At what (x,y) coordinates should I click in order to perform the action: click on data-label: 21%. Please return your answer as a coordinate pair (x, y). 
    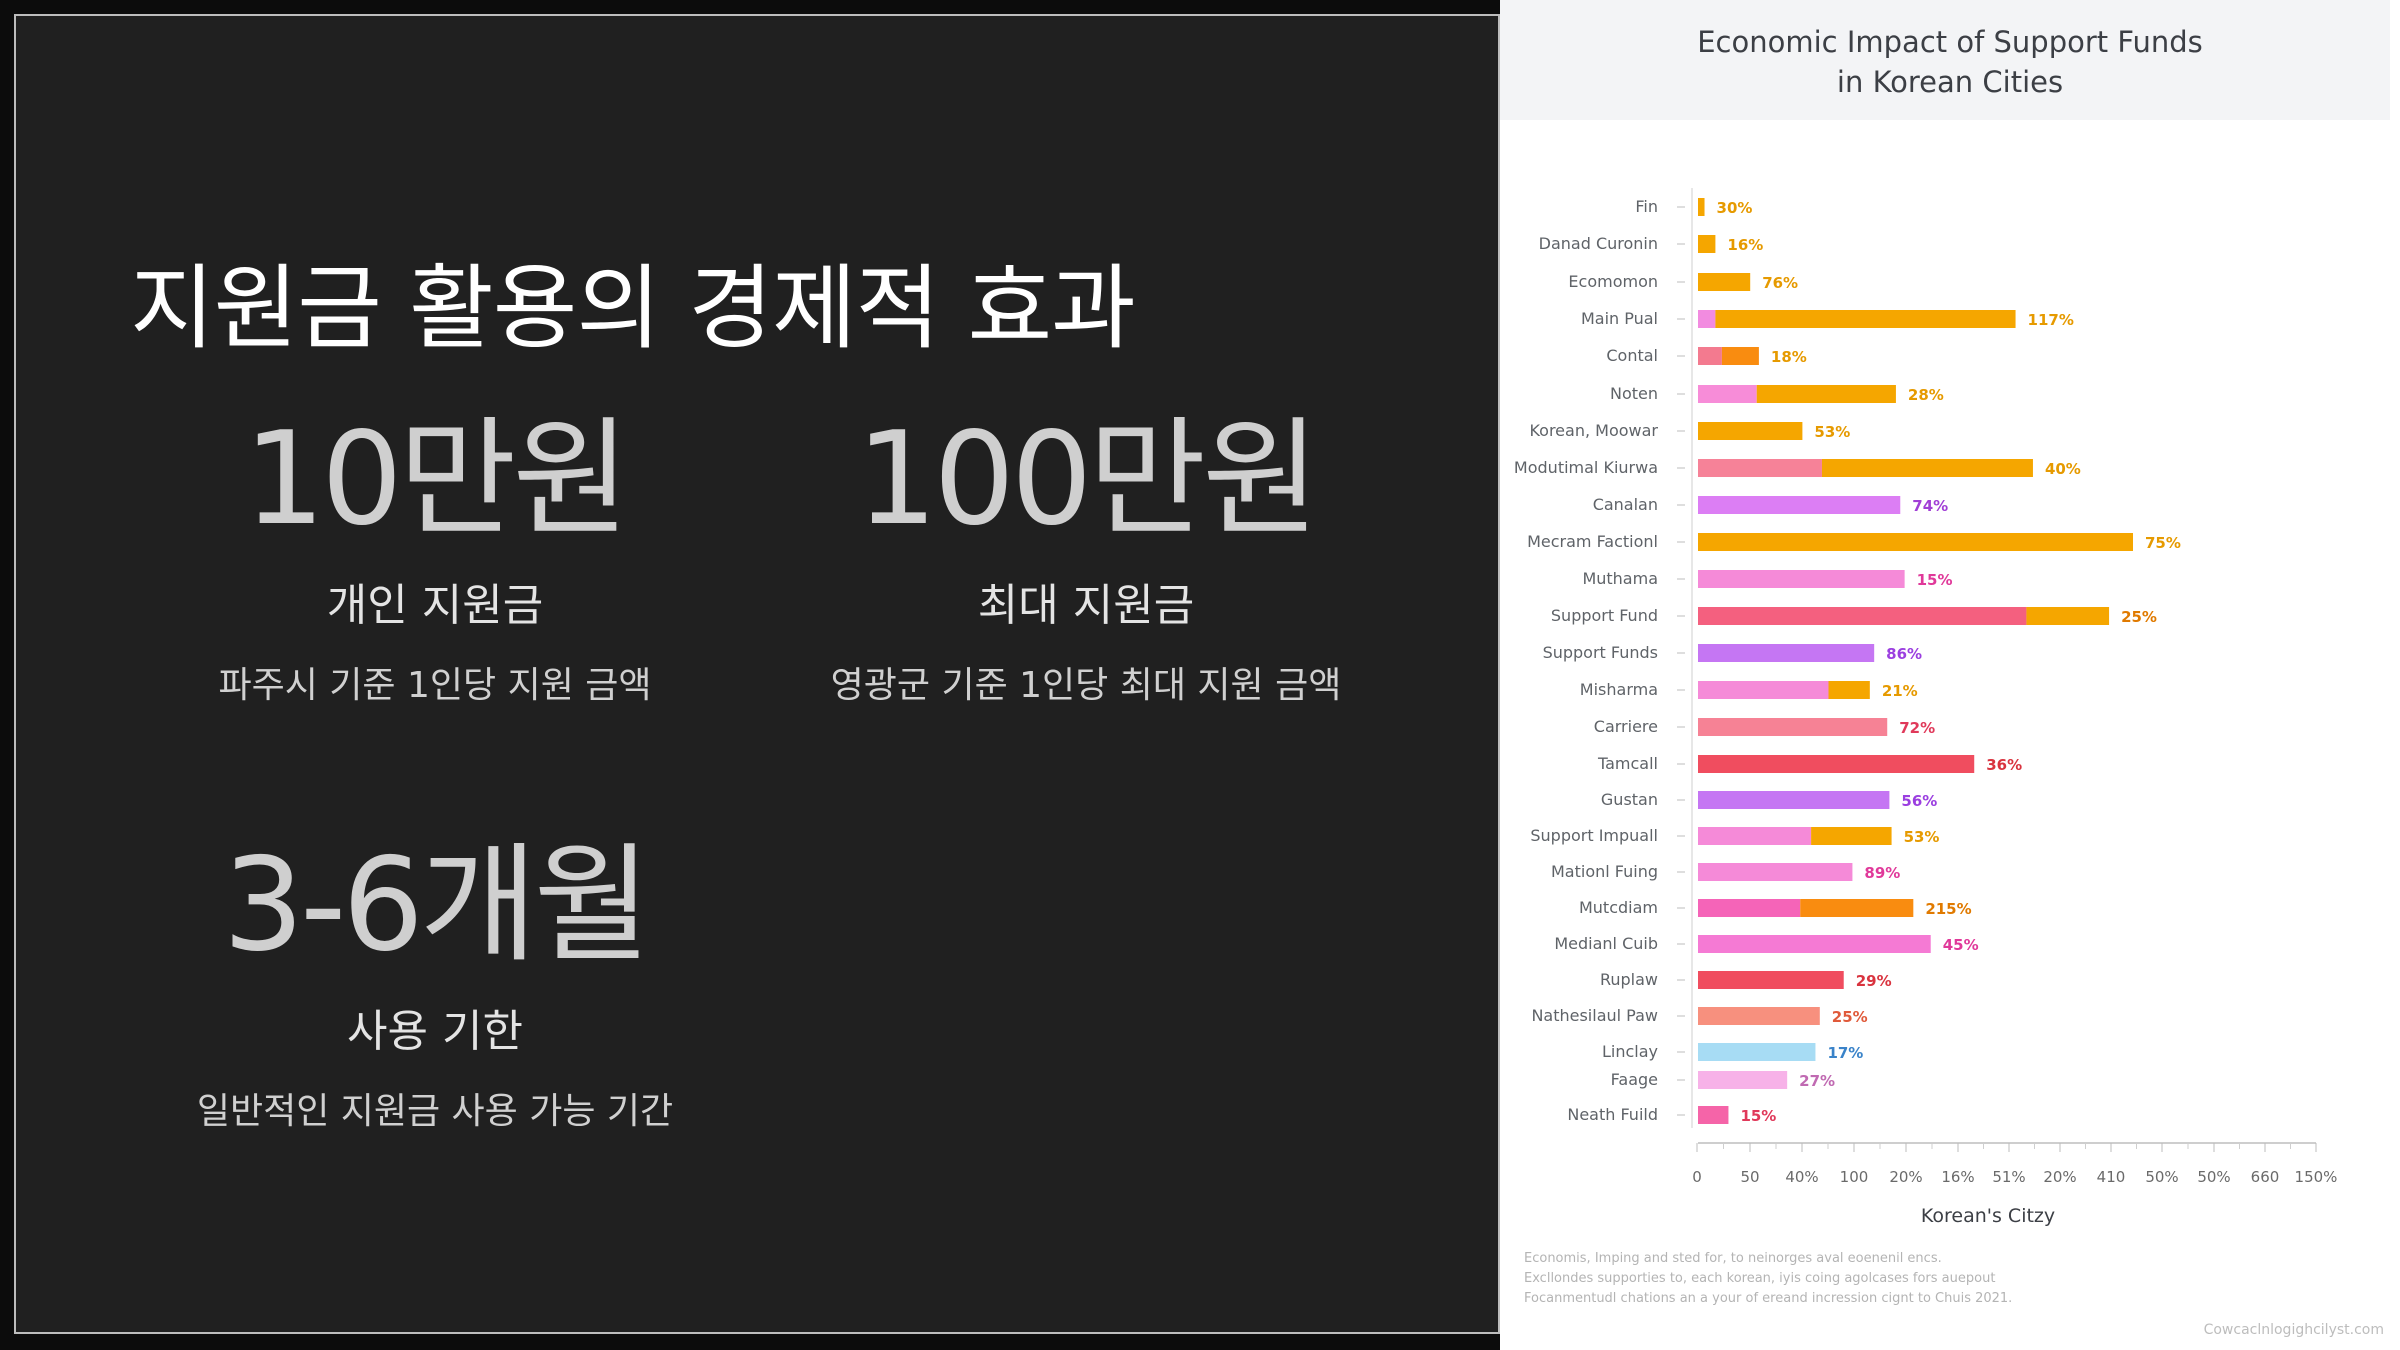
    Looking at the image, I should click on (1900, 691).